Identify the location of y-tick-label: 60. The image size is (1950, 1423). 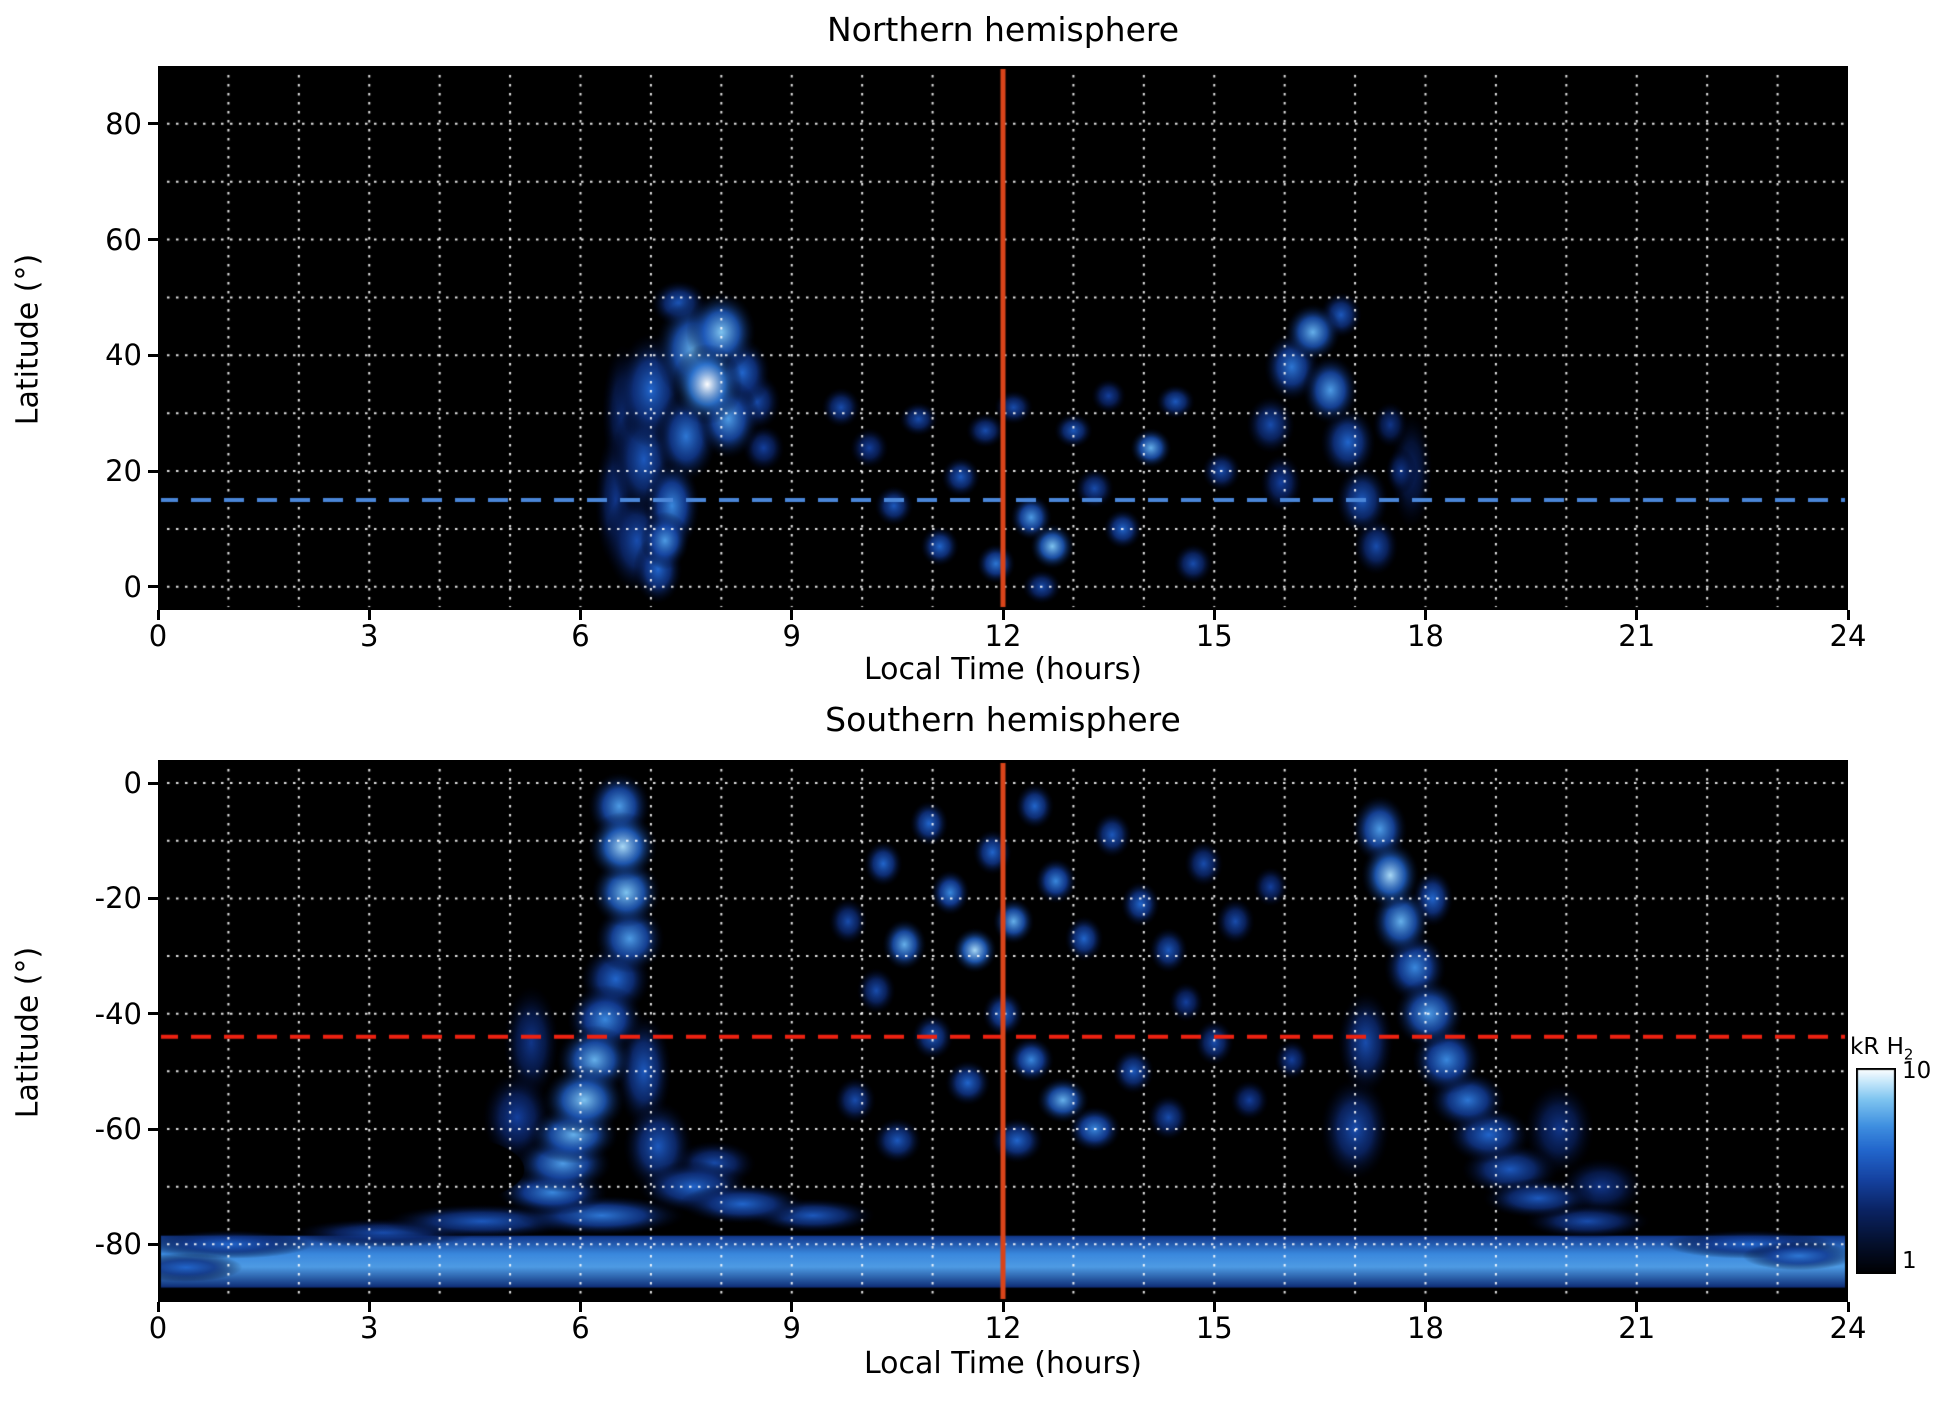
(123, 239).